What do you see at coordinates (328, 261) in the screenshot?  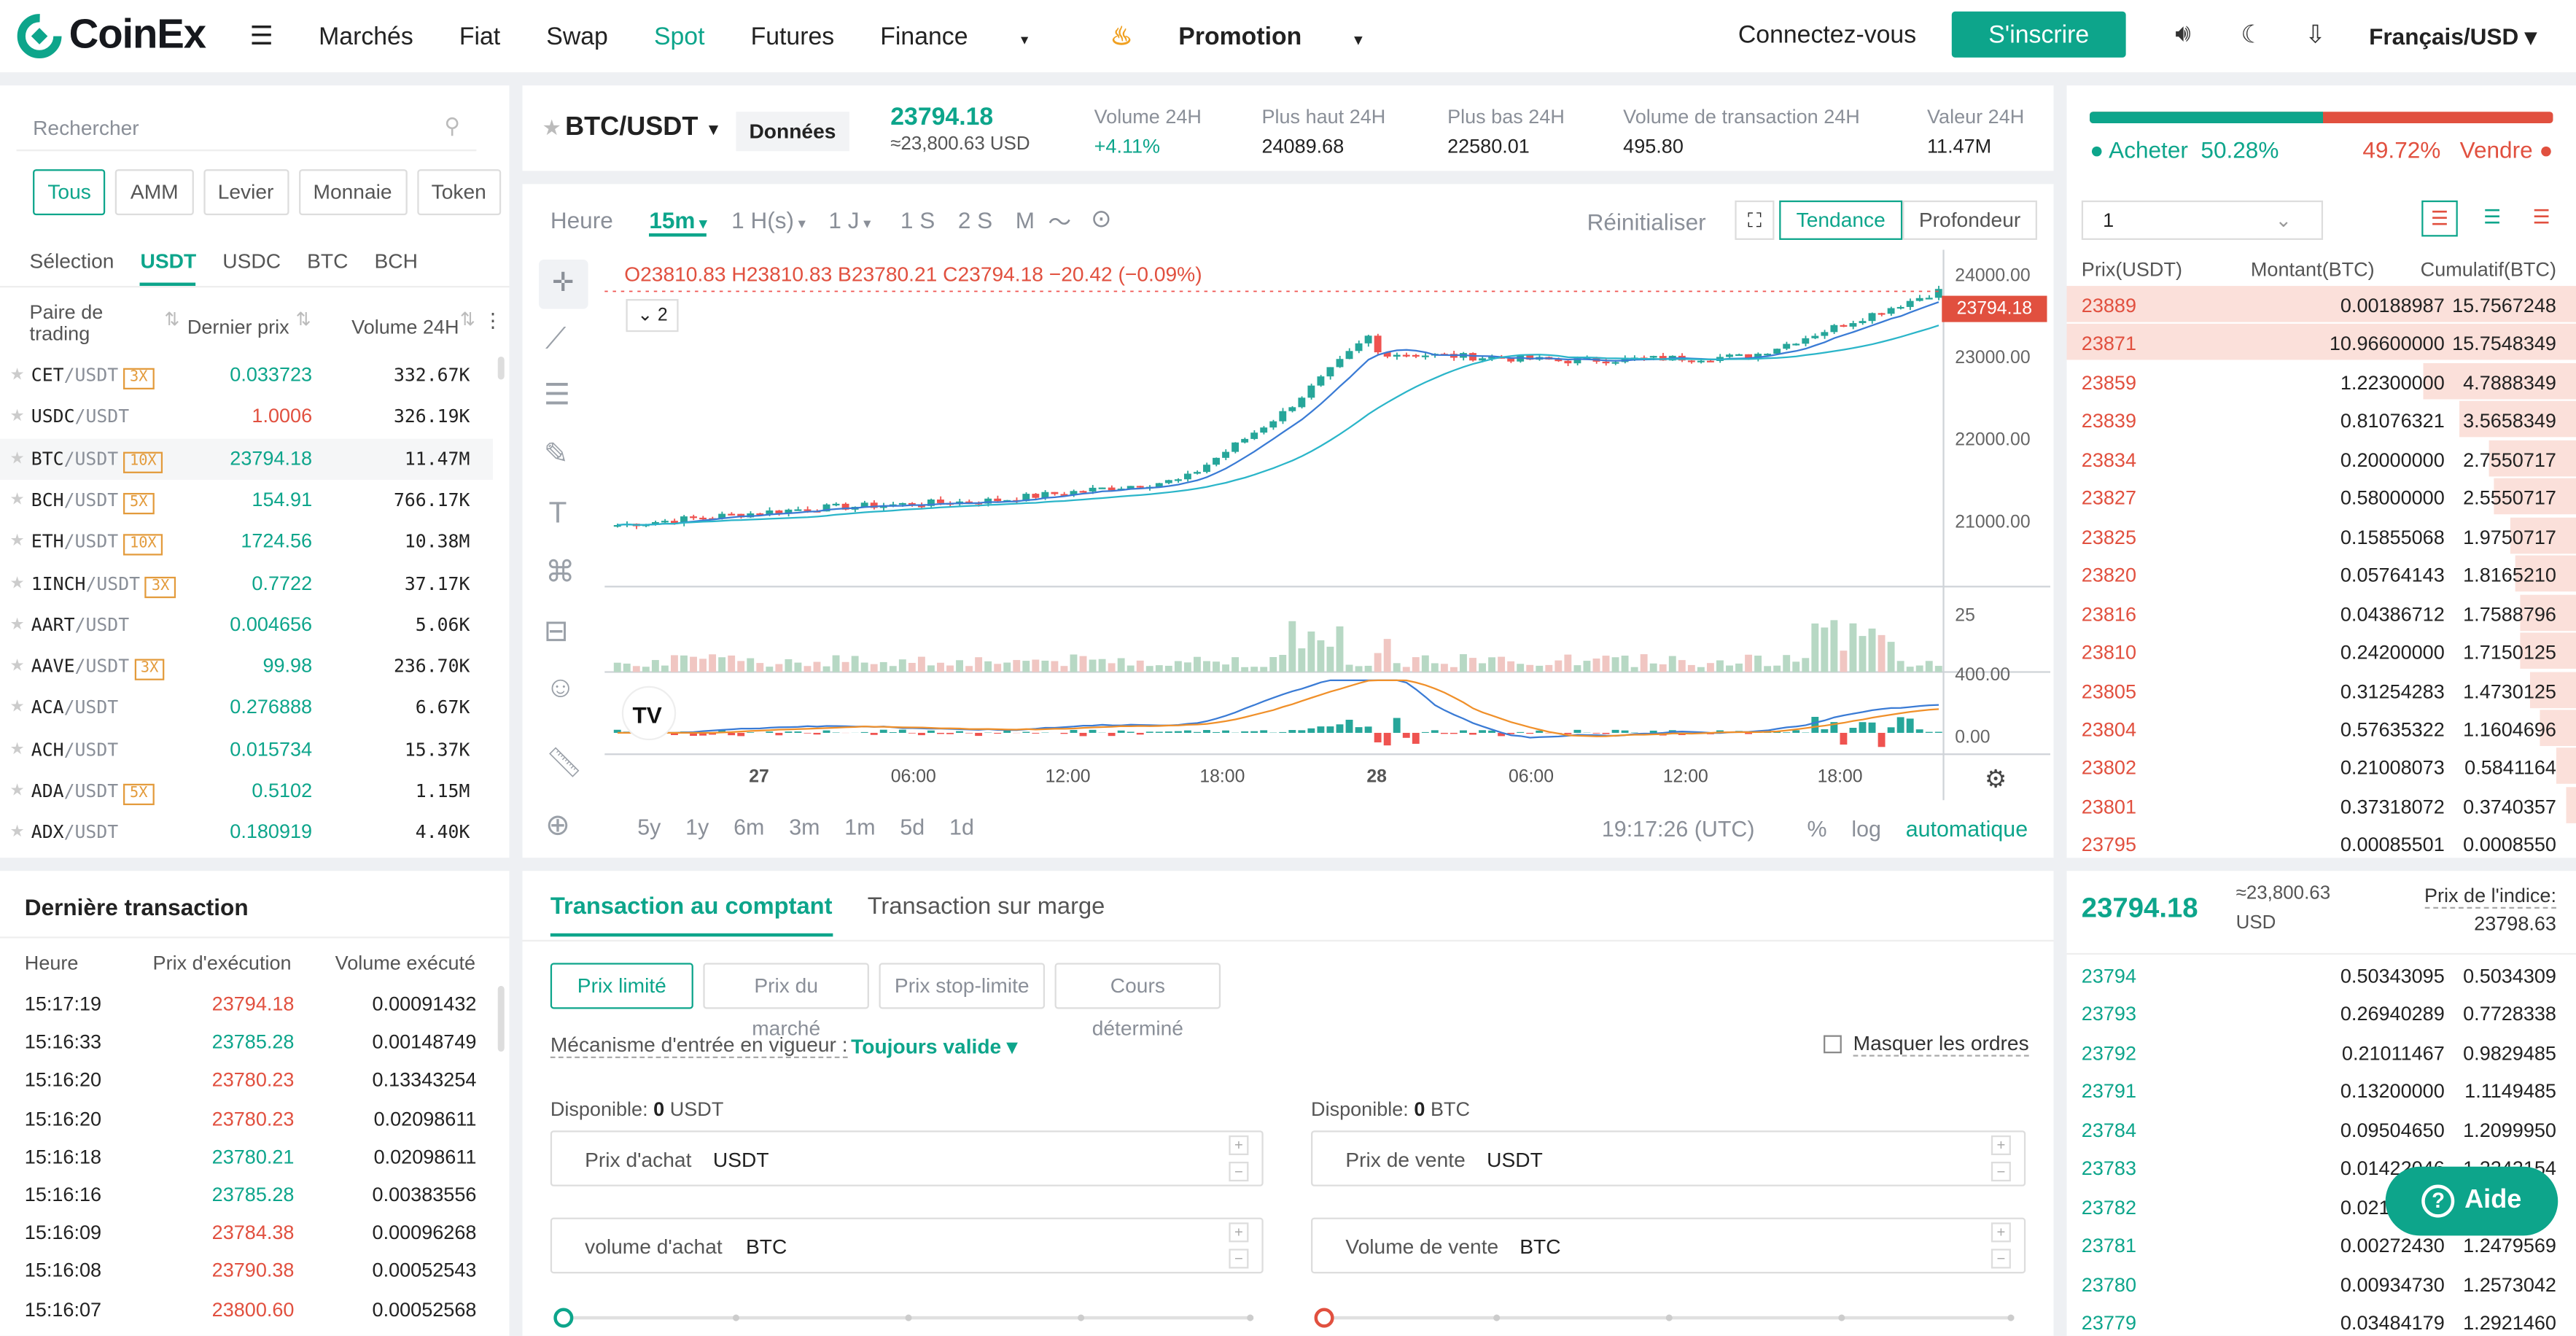 I see `tab-btc: BTC` at bounding box center [328, 261].